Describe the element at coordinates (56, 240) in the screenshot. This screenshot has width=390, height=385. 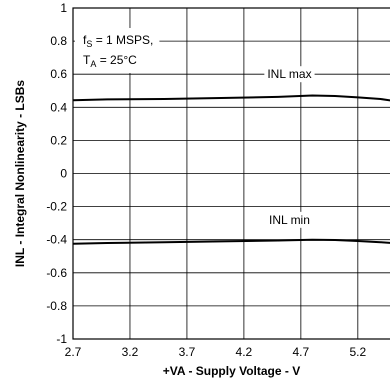
I see `y-tick-label: -0.4` at that location.